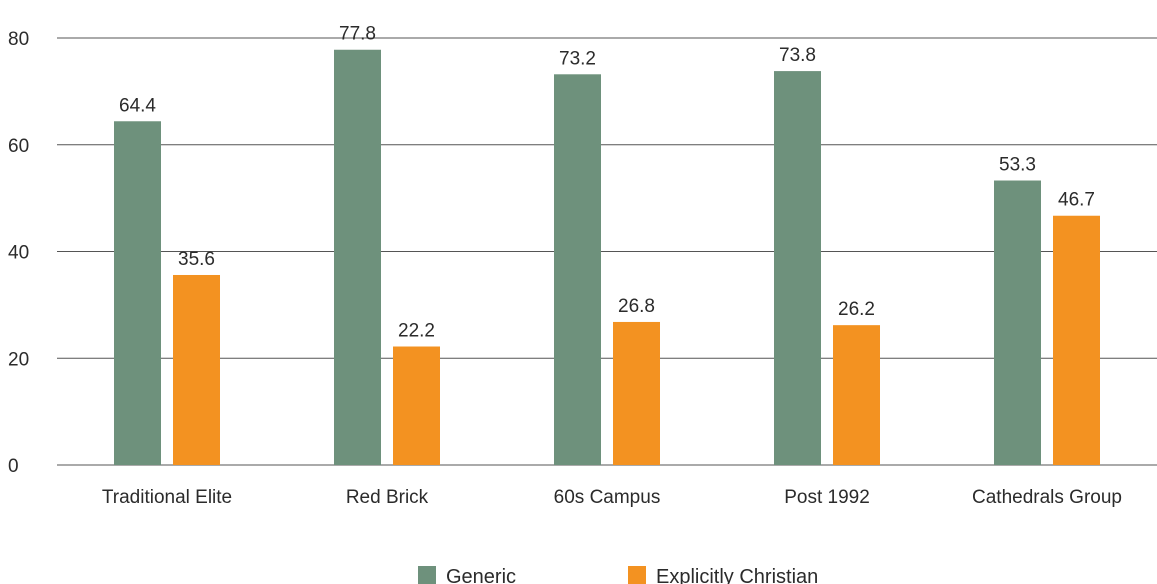  What do you see at coordinates (607, 497) in the screenshot?
I see `x-tick-label: 60s Campus` at bounding box center [607, 497].